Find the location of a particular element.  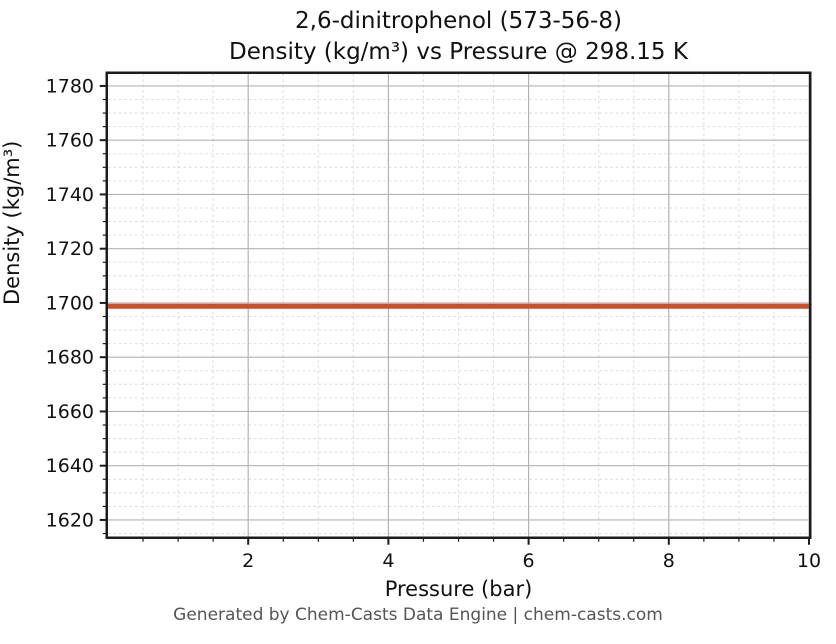

x-tick-label: 4 is located at coordinates (388, 561).